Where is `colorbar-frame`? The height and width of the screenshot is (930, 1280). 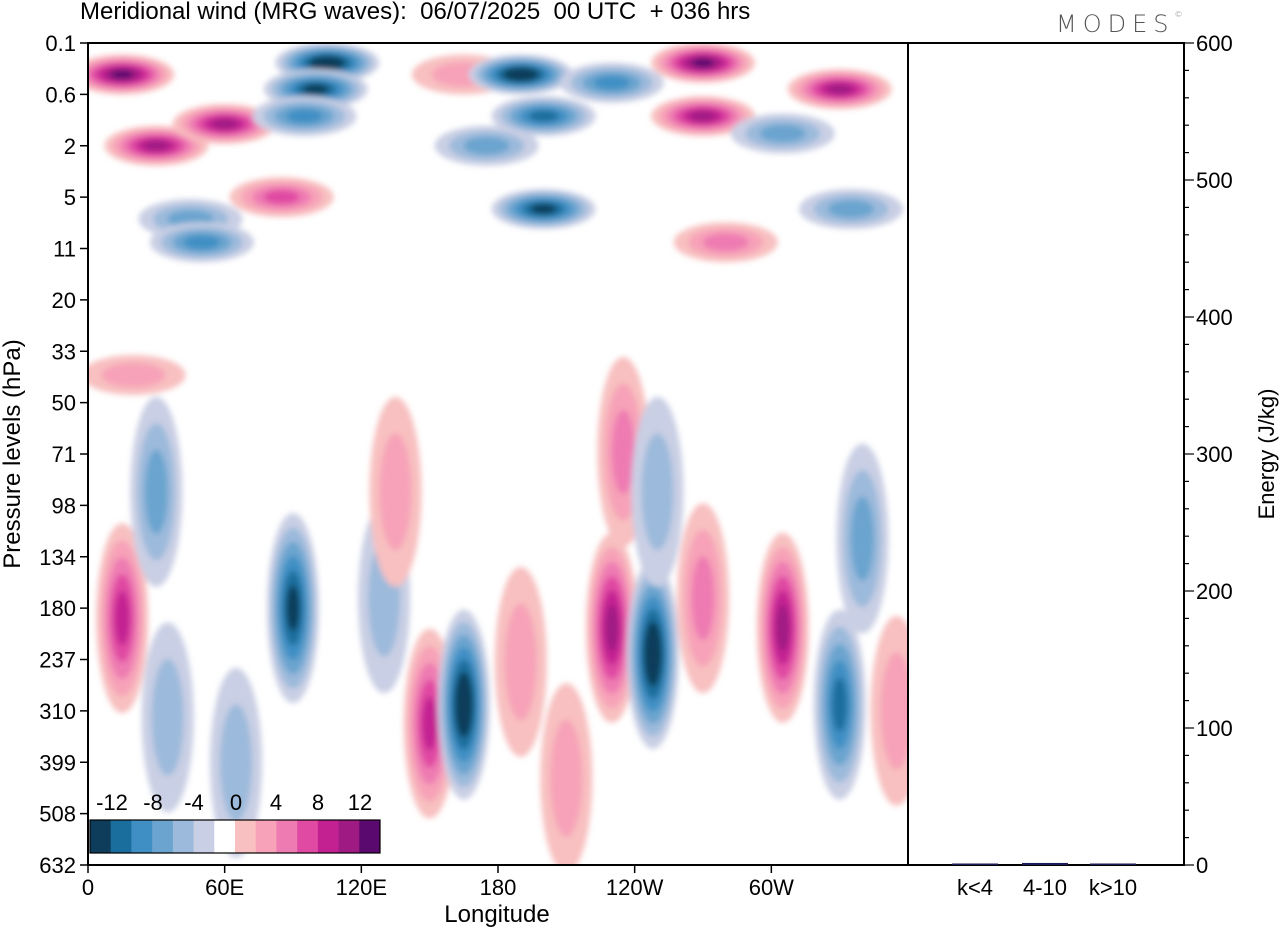 colorbar-frame is located at coordinates (235, 836).